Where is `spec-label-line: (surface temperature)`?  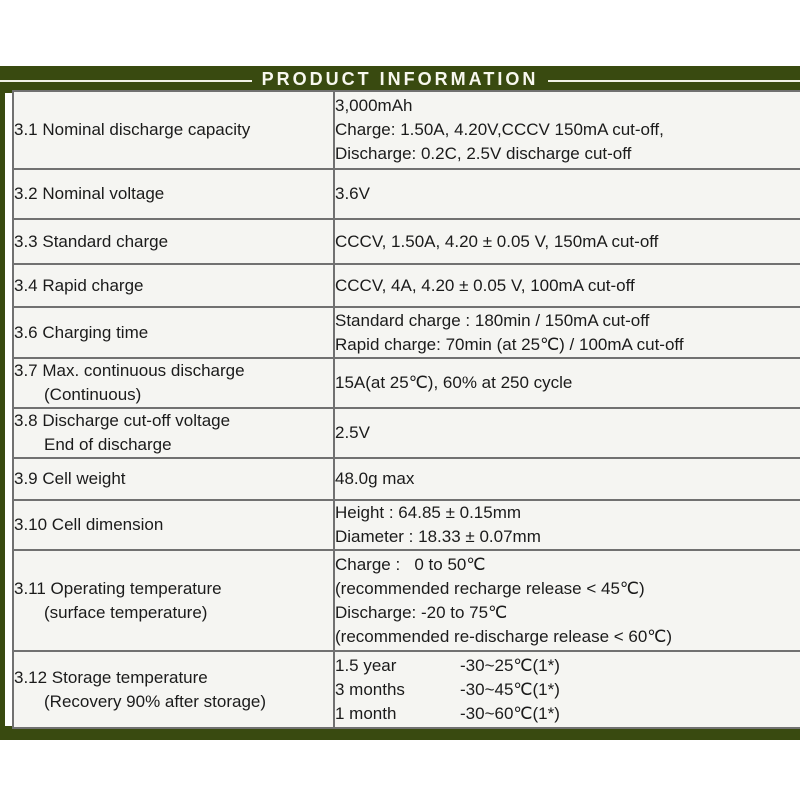 spec-label-line: (surface temperature) is located at coordinates (126, 612).